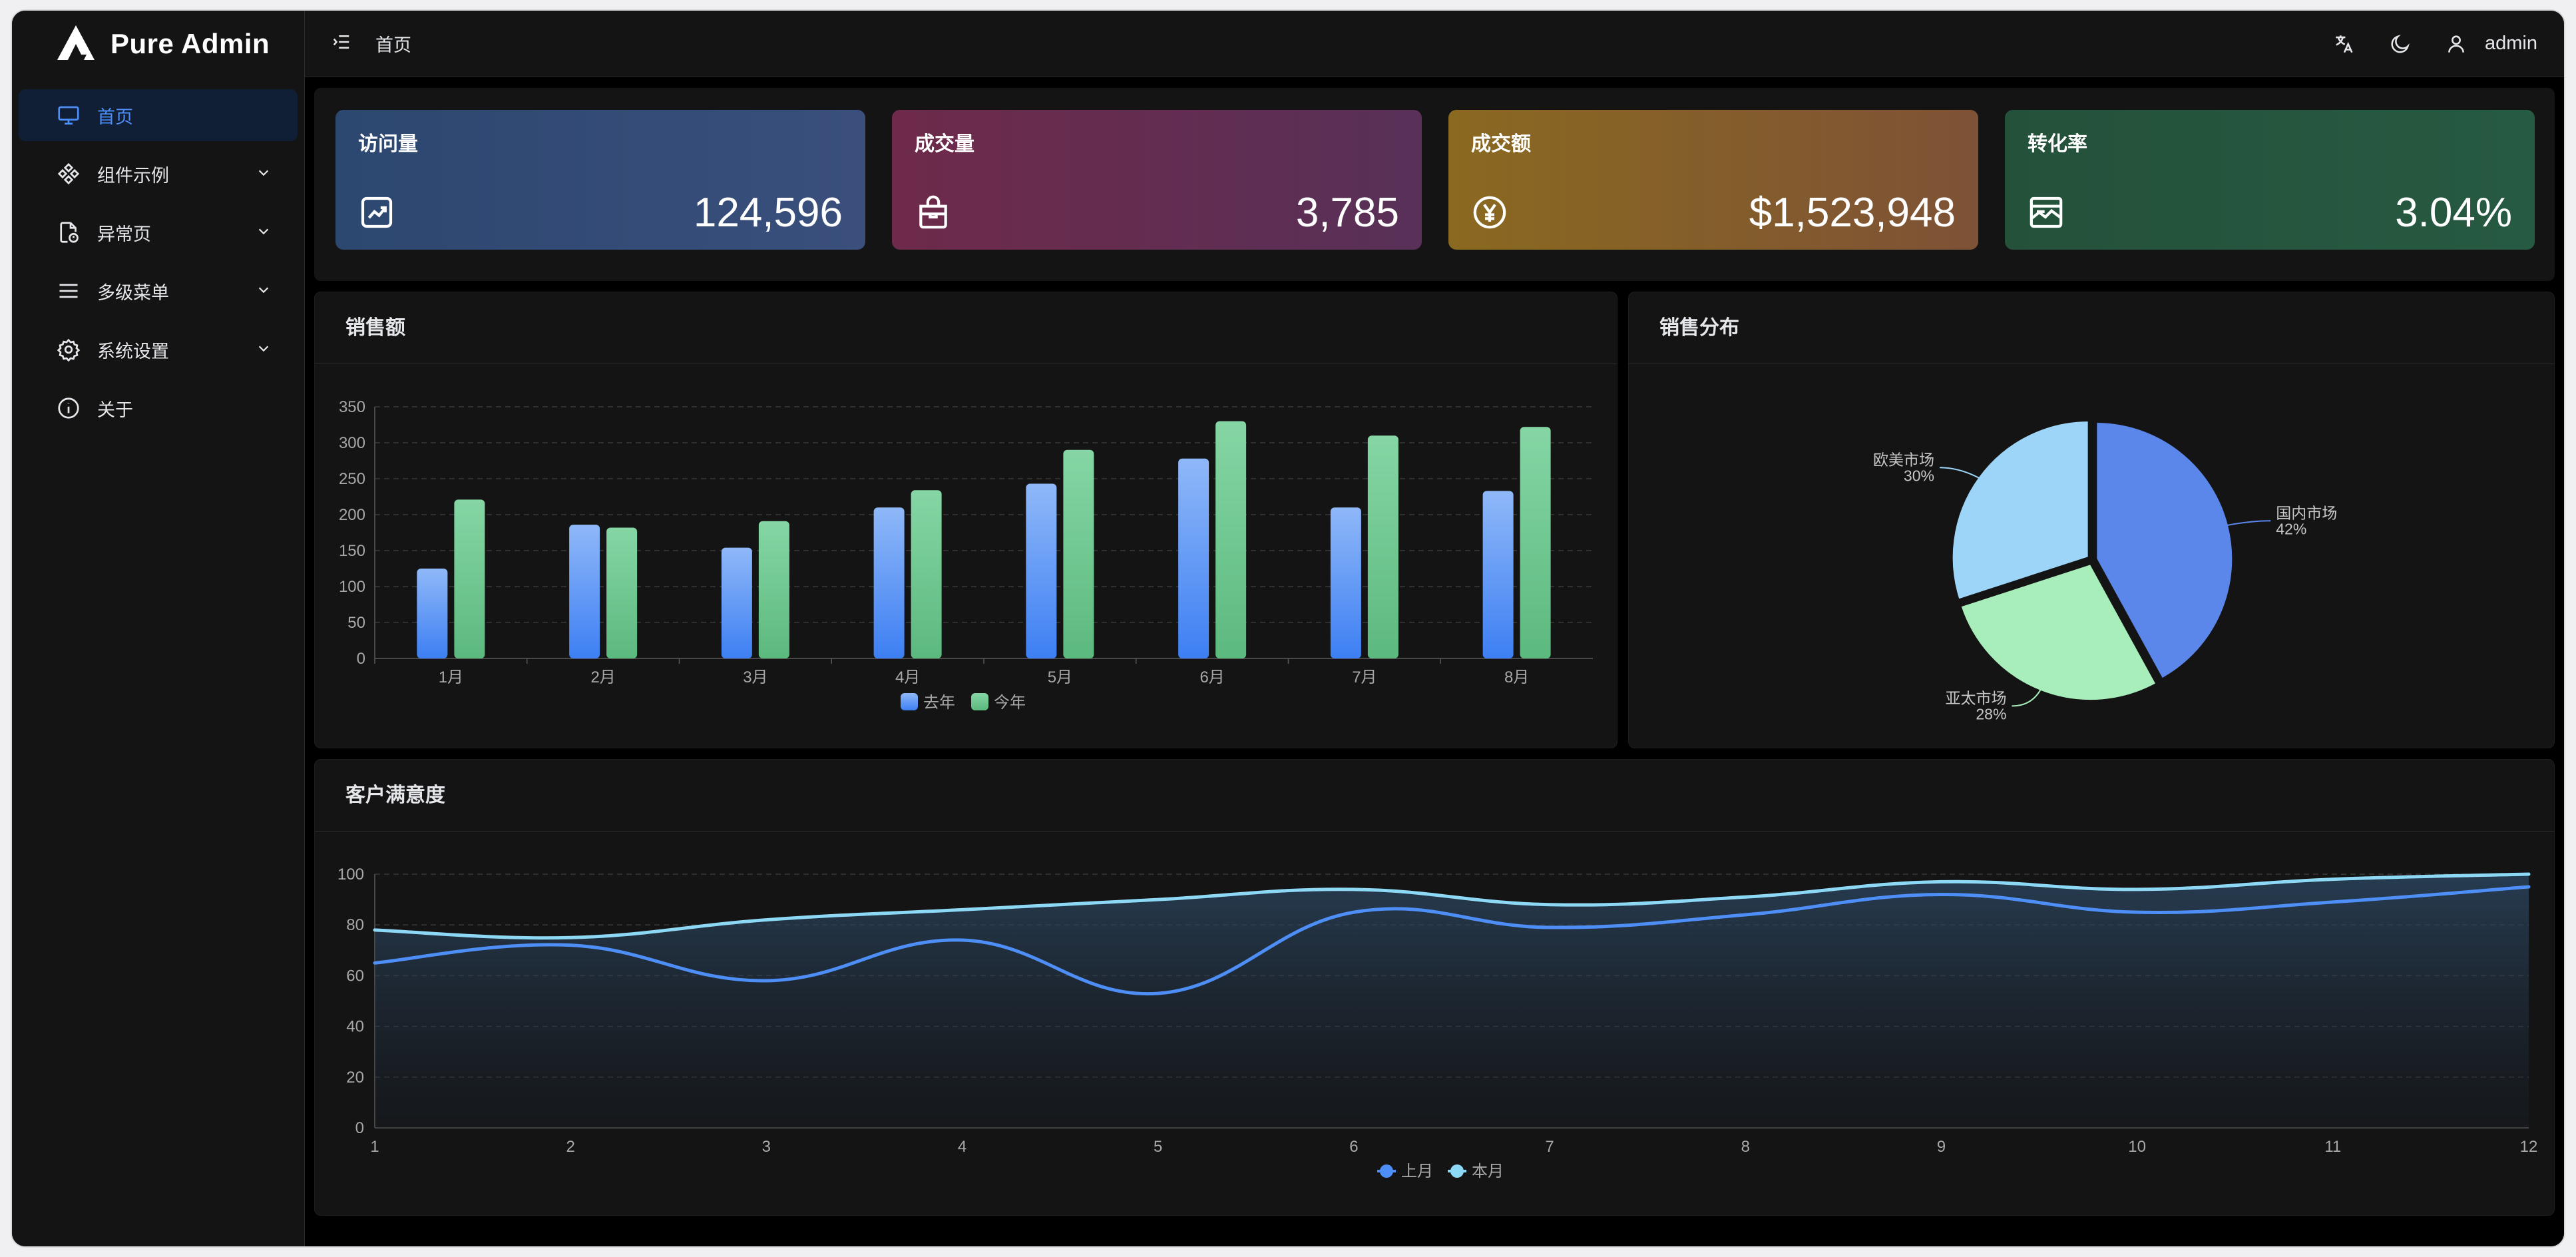 This screenshot has width=2576, height=1257. I want to click on stat-value: 3,785, so click(1347, 213).